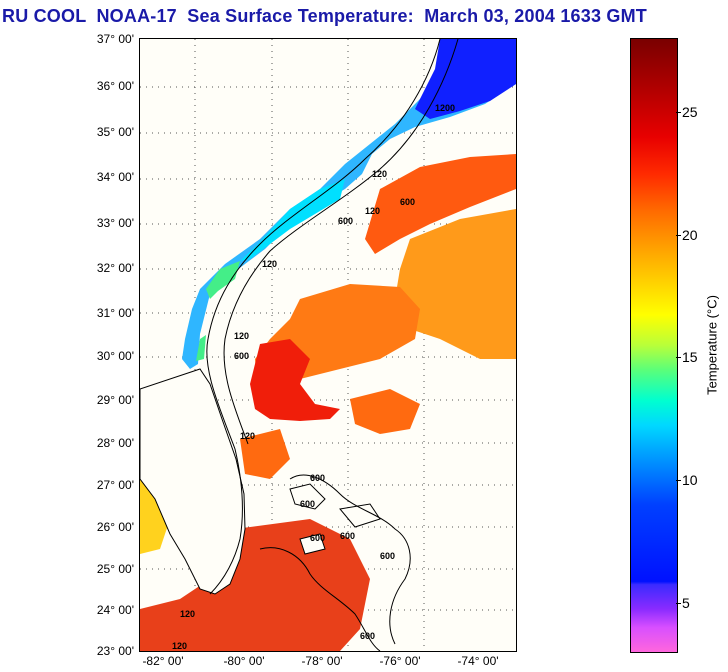 This screenshot has width=728, height=672. What do you see at coordinates (115, 651) in the screenshot?
I see `lat-label: 23° 00'` at bounding box center [115, 651].